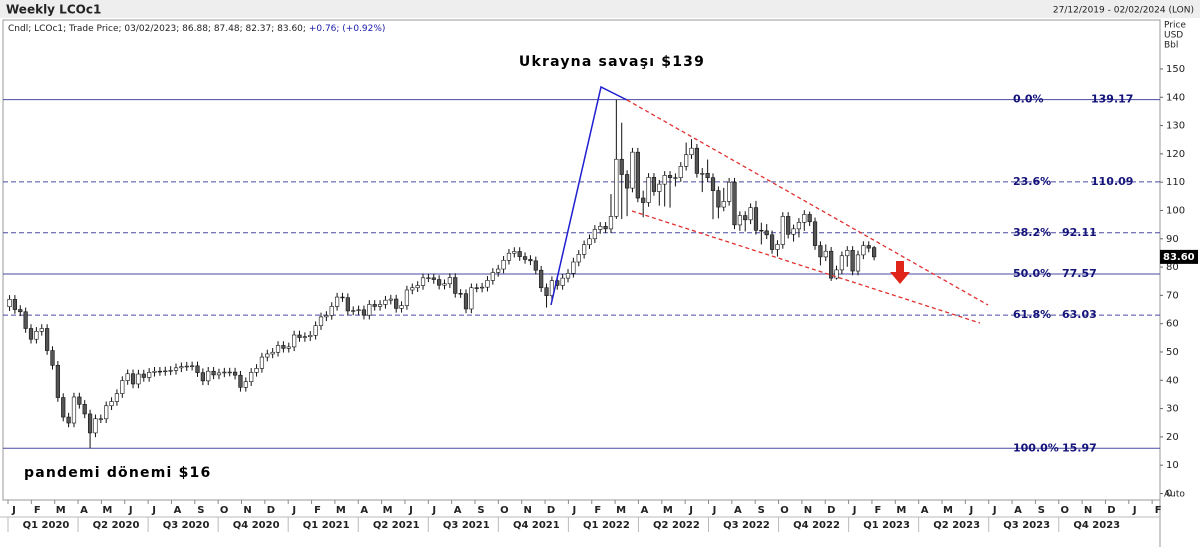 This screenshot has height=547, width=1200. What do you see at coordinates (900, 272) in the screenshot?
I see `down-arrow` at bounding box center [900, 272].